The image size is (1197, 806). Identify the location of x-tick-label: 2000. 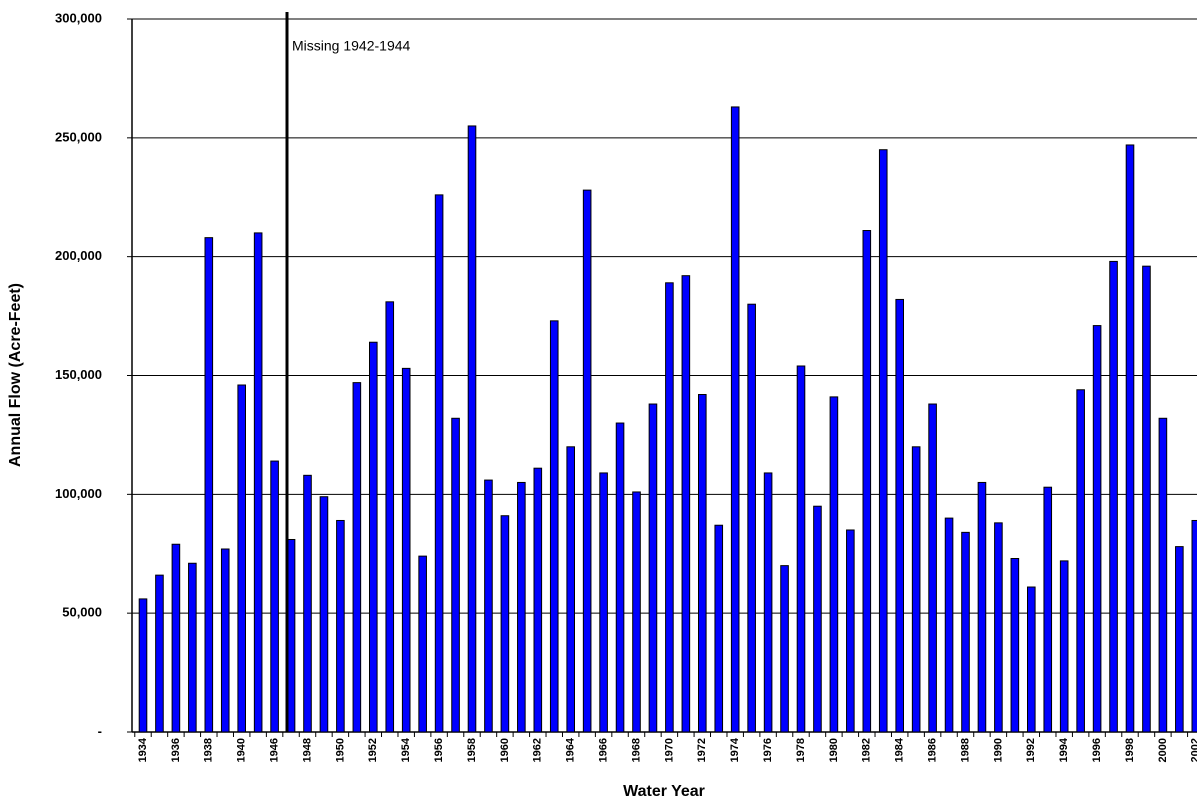
(1163, 750).